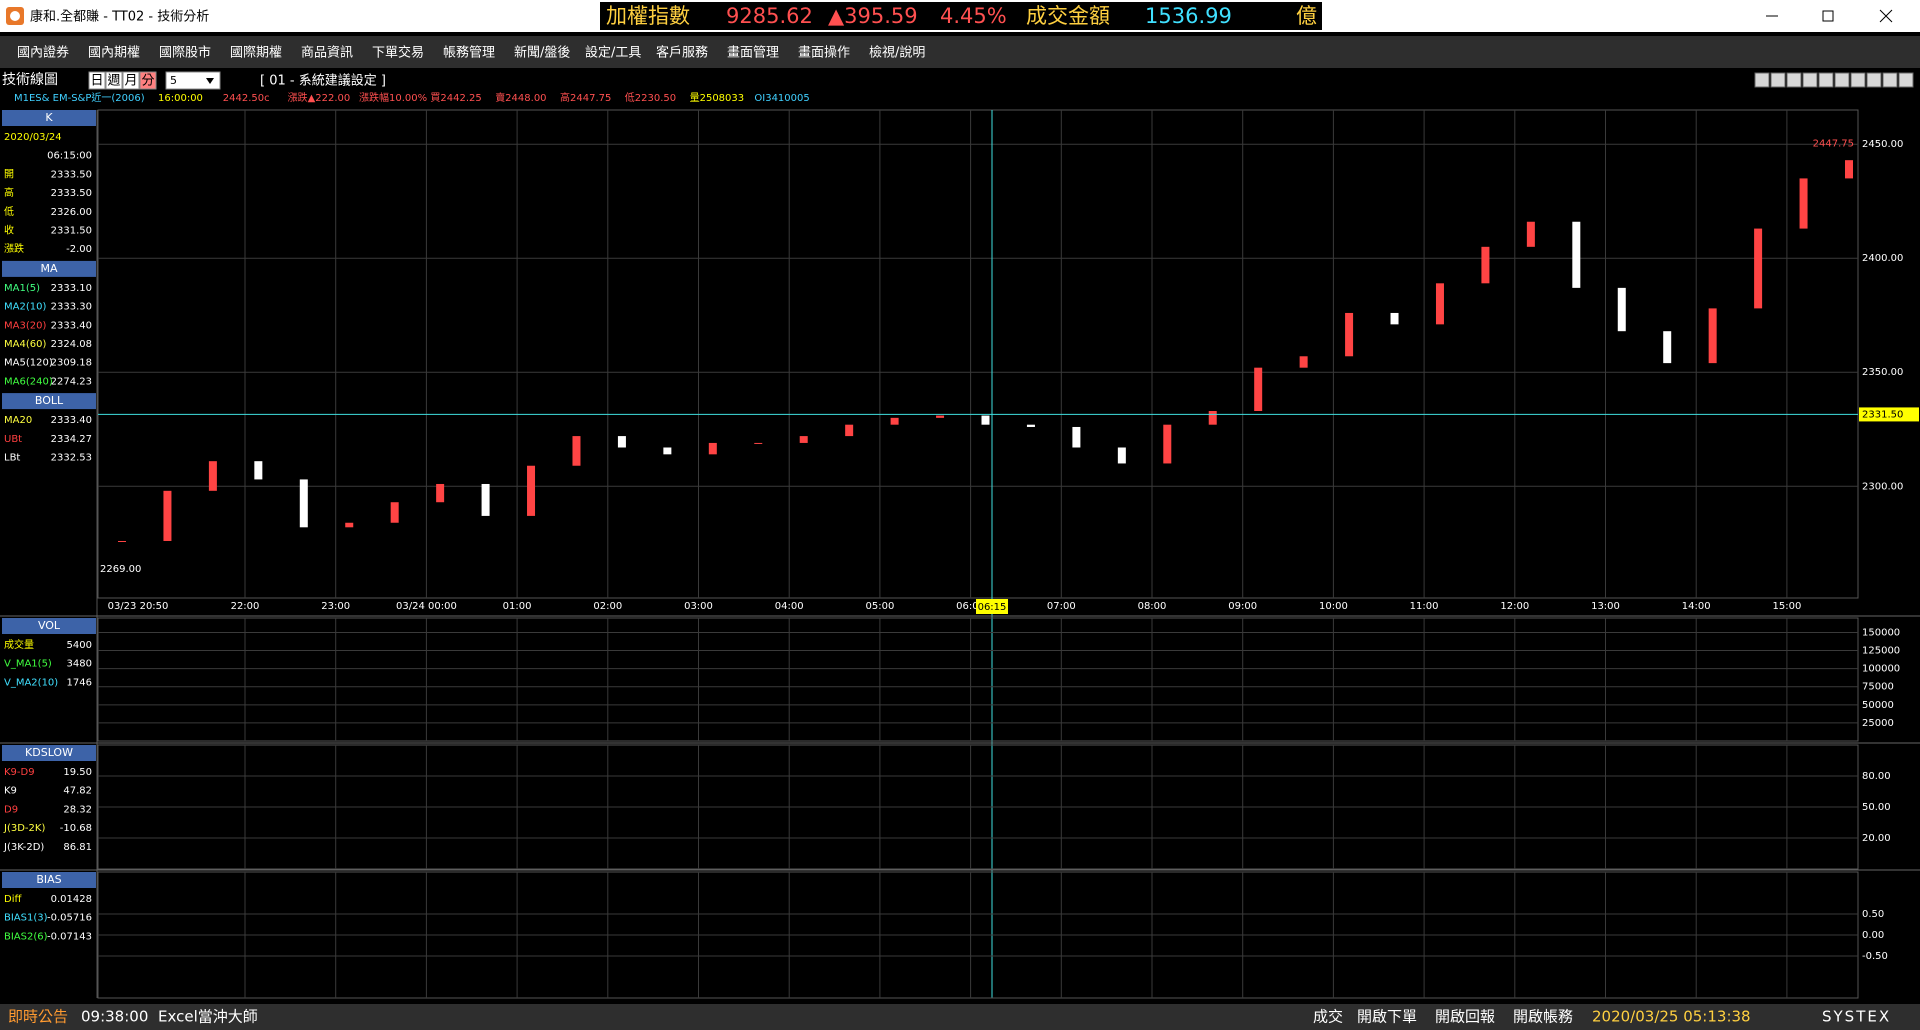 The height and width of the screenshot is (1030, 1920). What do you see at coordinates (960, 1017) in the screenshot?
I see `status-bar` at bounding box center [960, 1017].